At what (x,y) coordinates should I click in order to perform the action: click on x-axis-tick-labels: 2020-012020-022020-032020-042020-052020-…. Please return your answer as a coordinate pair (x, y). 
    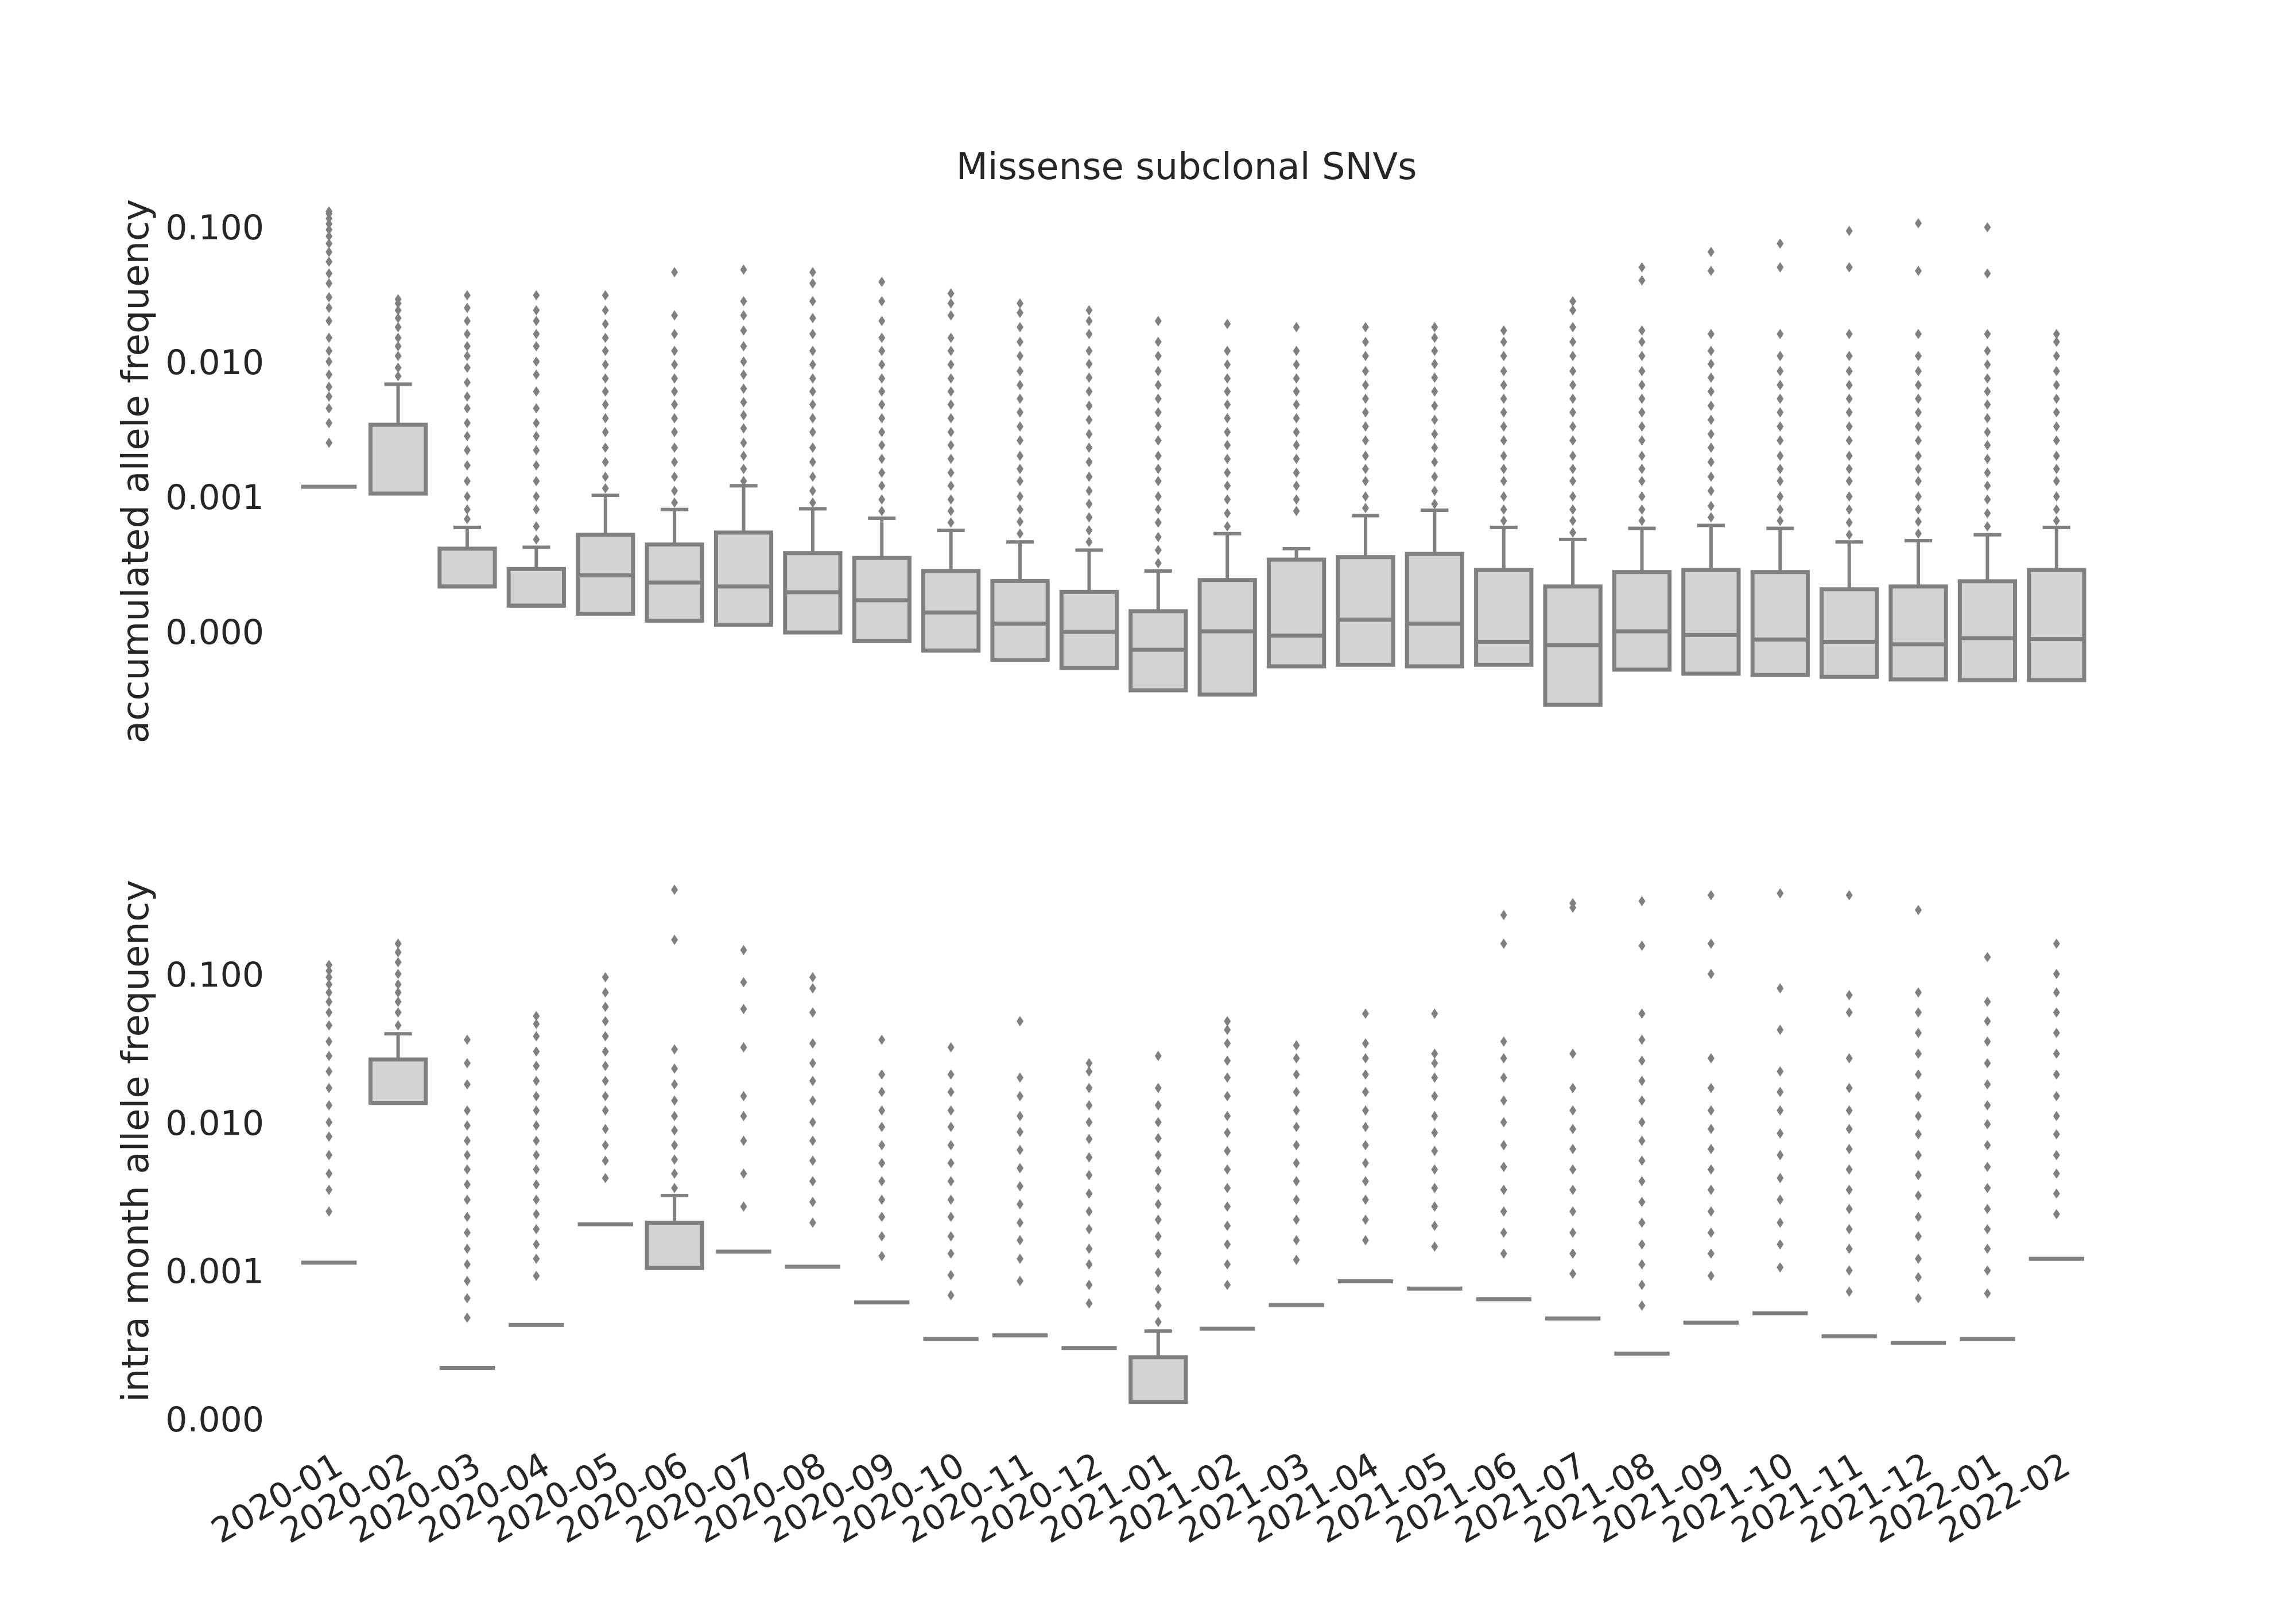
    Looking at the image, I should click on (1141, 1498).